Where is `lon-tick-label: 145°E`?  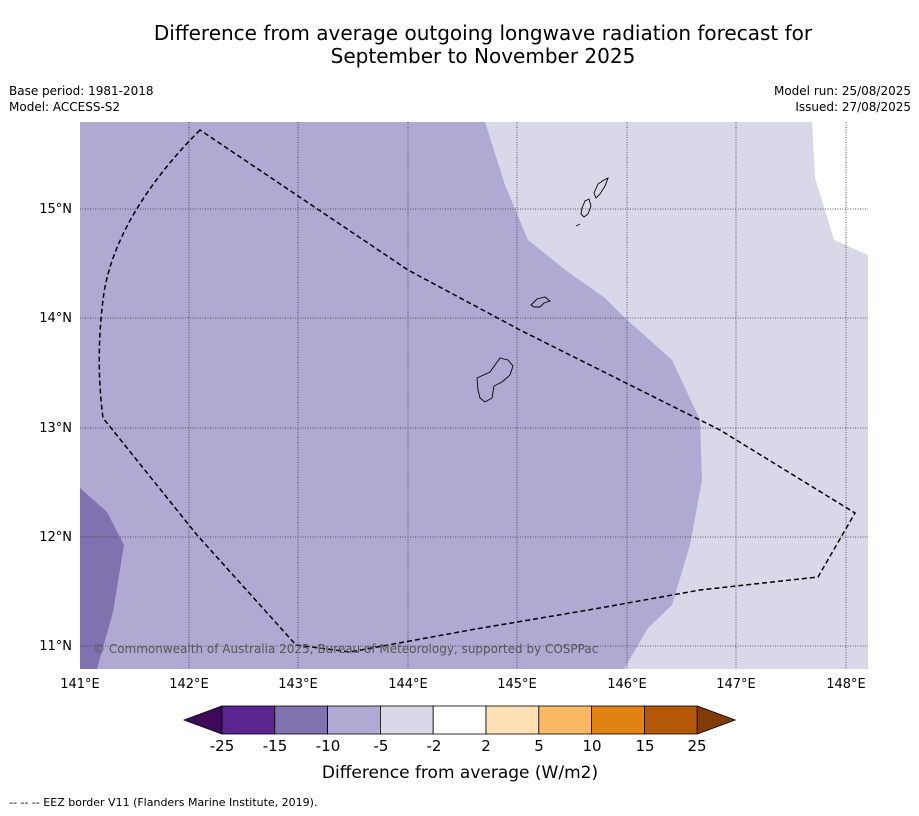
lon-tick-label: 145°E is located at coordinates (517, 684).